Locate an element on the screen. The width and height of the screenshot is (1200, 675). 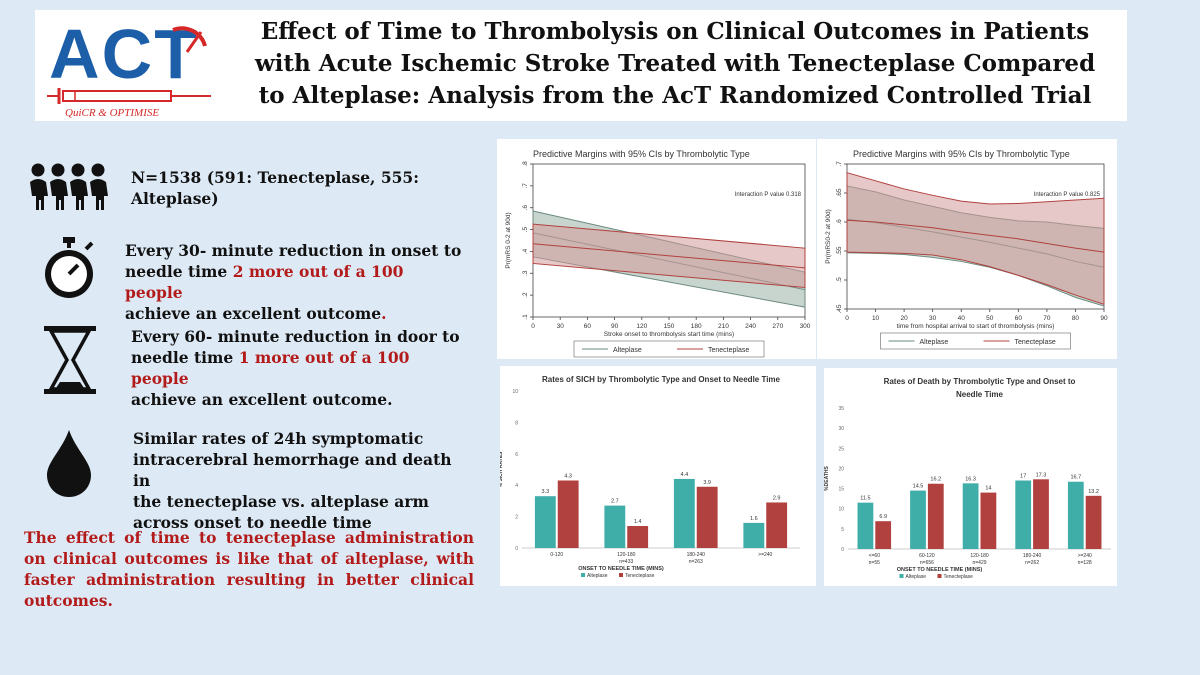
y-tick-label: 25 is located at coordinates (841, 449).